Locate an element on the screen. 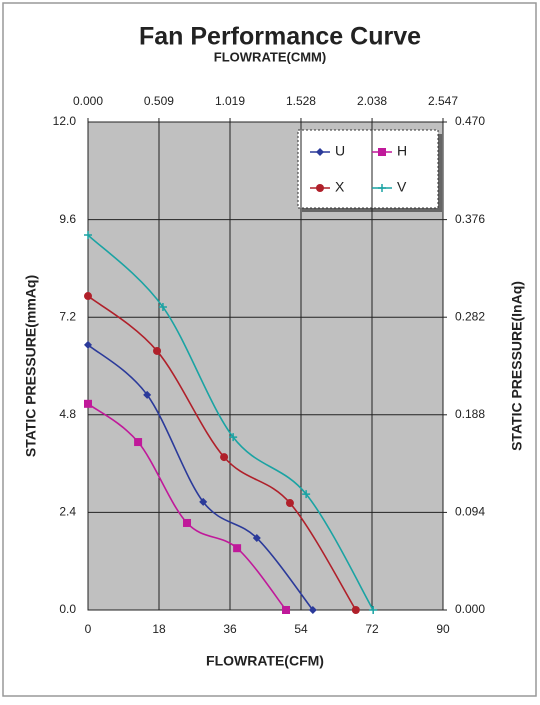 This screenshot has height=705, width=540. y-tick-label: 9.6 is located at coordinates (67, 219).